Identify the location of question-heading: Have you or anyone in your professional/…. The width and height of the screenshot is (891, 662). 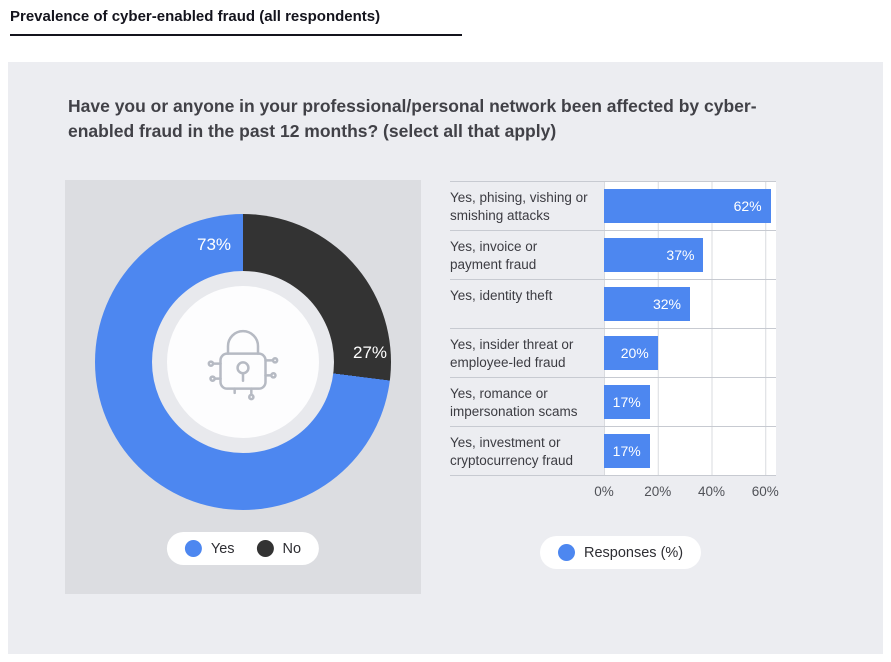
(412, 118).